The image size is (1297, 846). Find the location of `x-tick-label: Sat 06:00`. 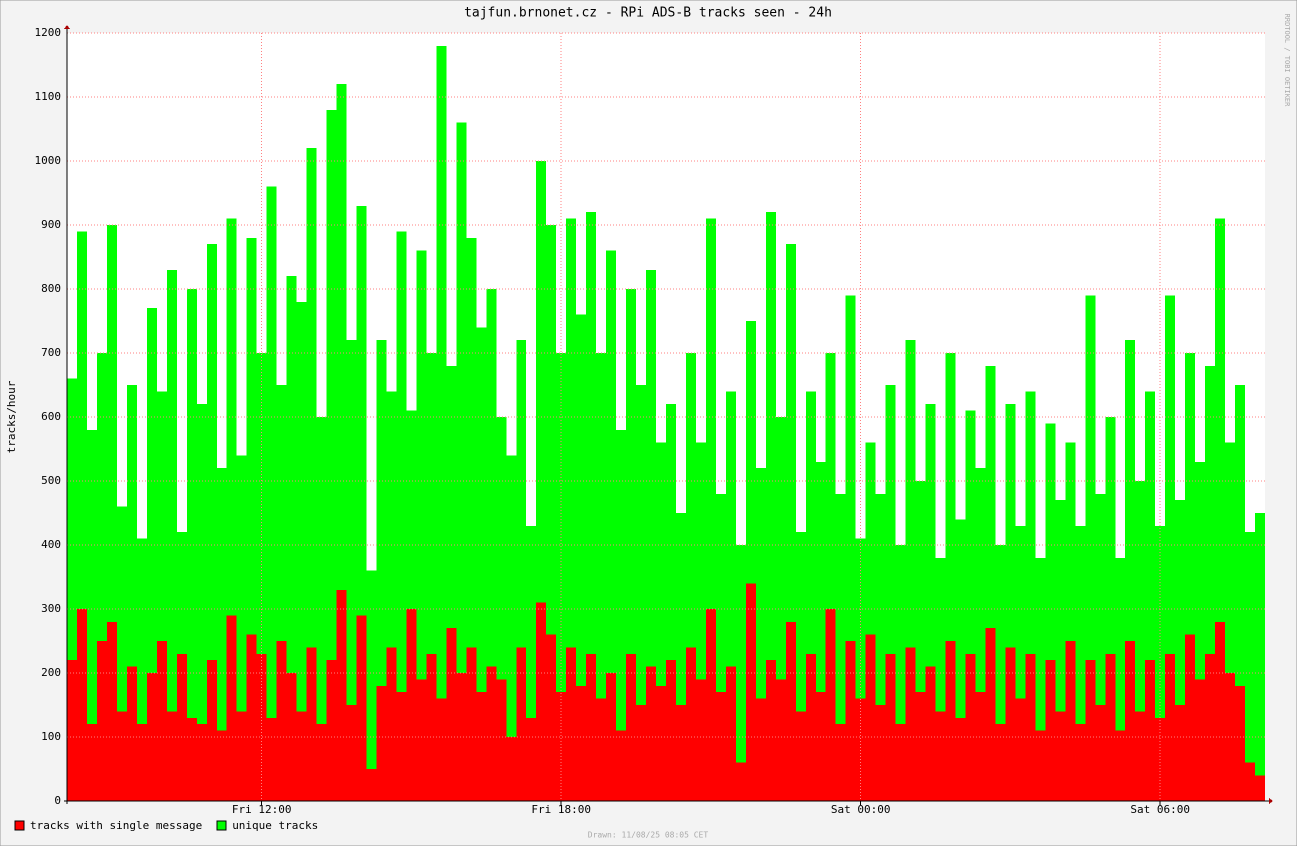

x-tick-label: Sat 06:00 is located at coordinates (1160, 809).